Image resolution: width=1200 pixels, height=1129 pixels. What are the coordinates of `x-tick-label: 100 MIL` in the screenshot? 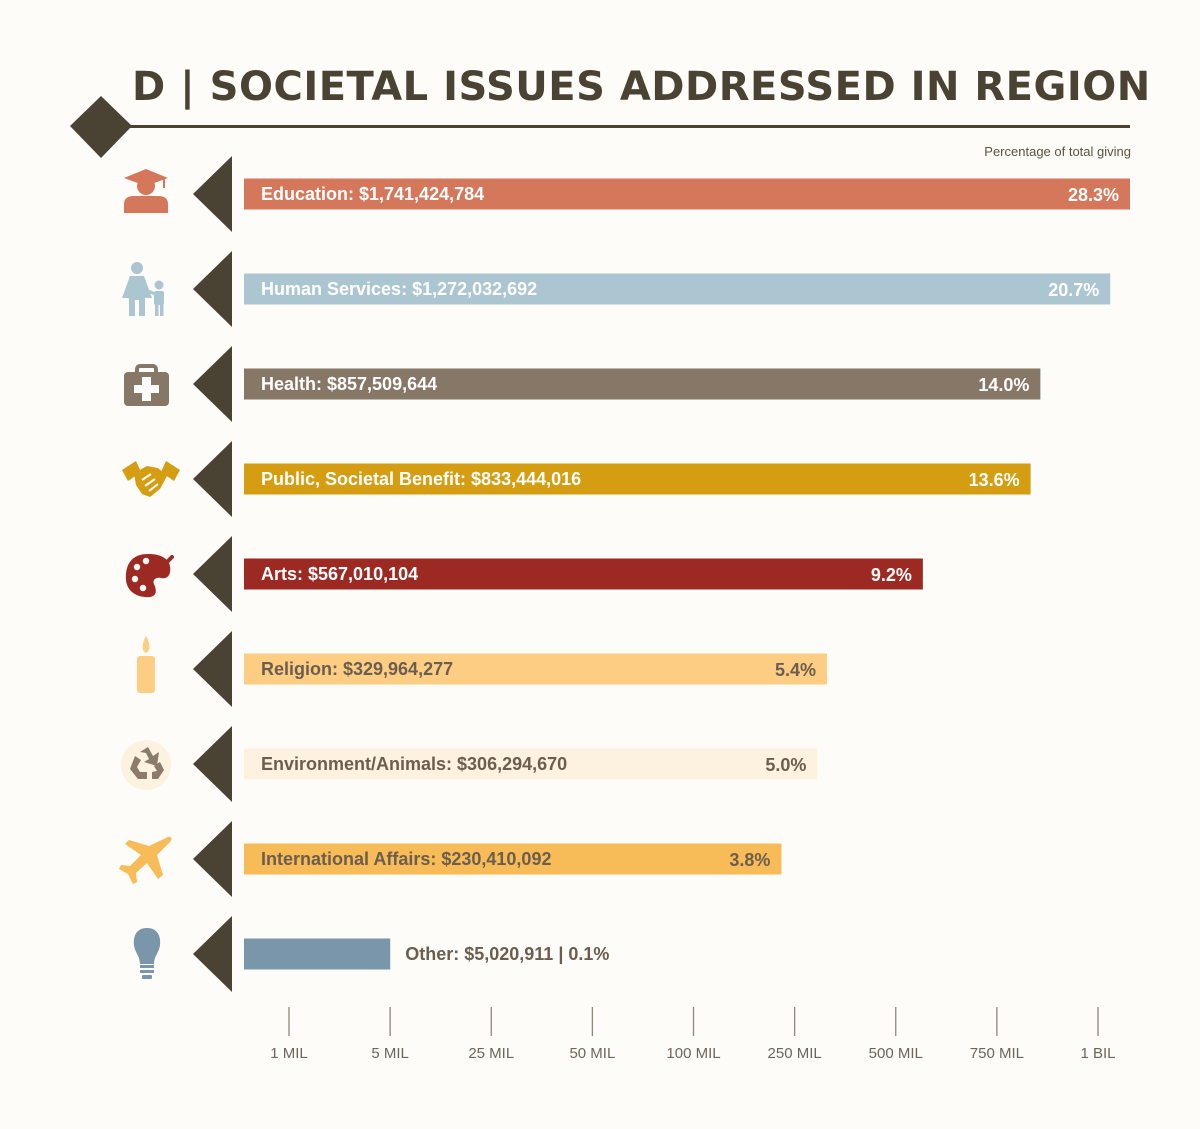 It's located at (693, 1053).